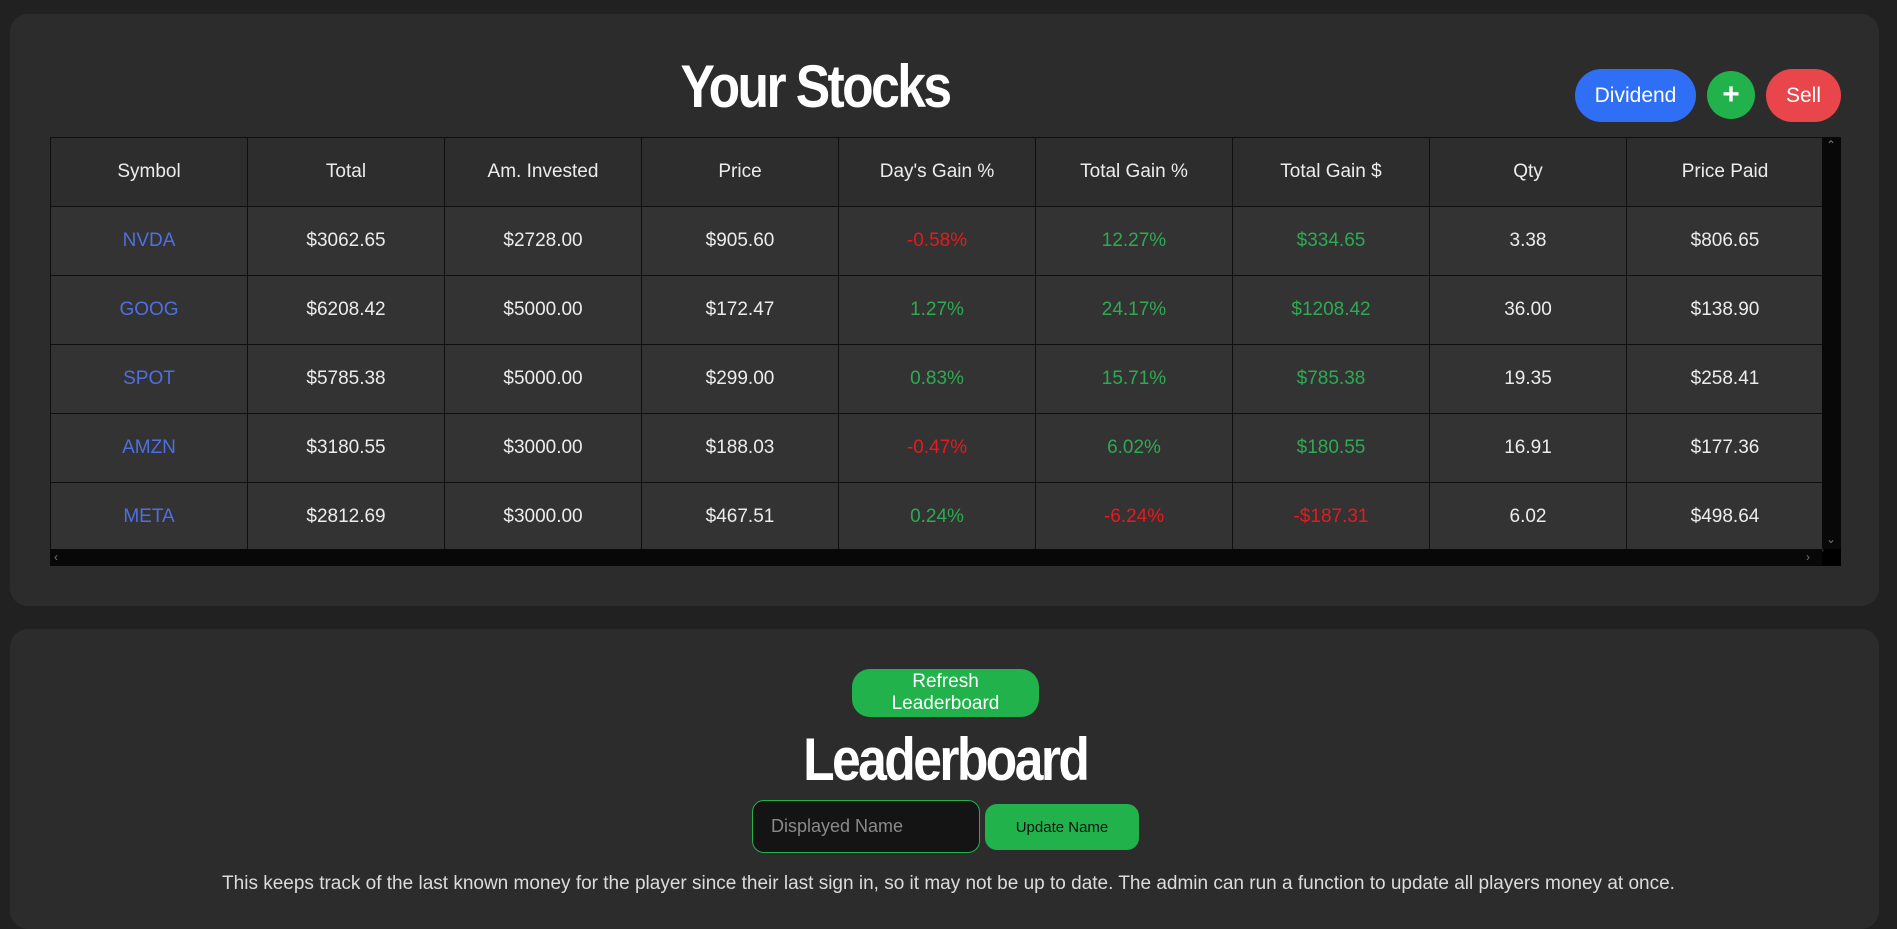  What do you see at coordinates (1803, 95) in the screenshot?
I see `sell-button: Sell` at bounding box center [1803, 95].